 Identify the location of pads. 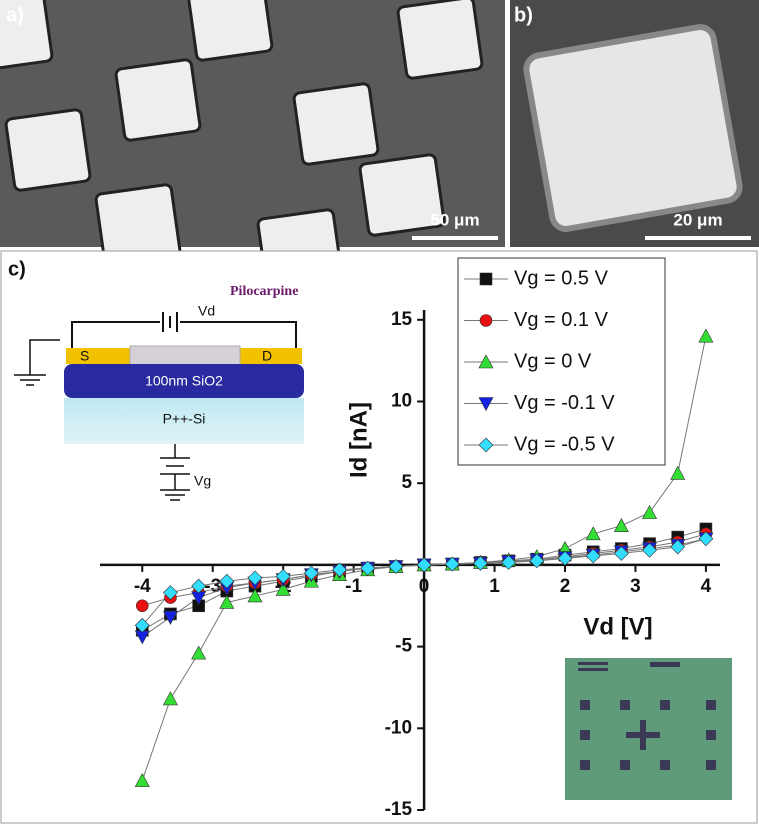
(647, 716).